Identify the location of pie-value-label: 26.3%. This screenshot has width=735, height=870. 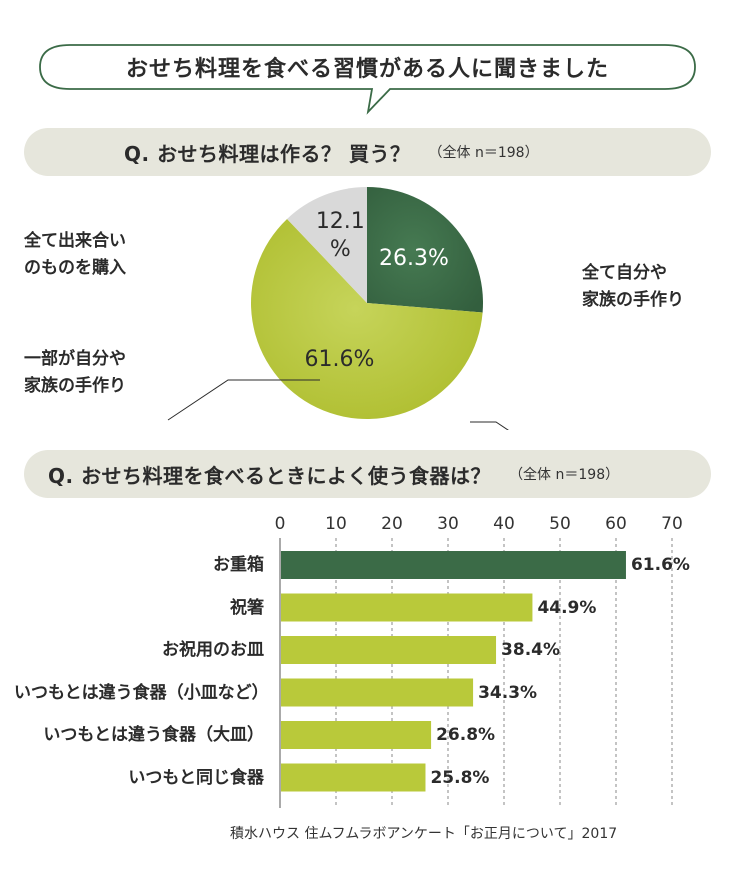
(413, 258).